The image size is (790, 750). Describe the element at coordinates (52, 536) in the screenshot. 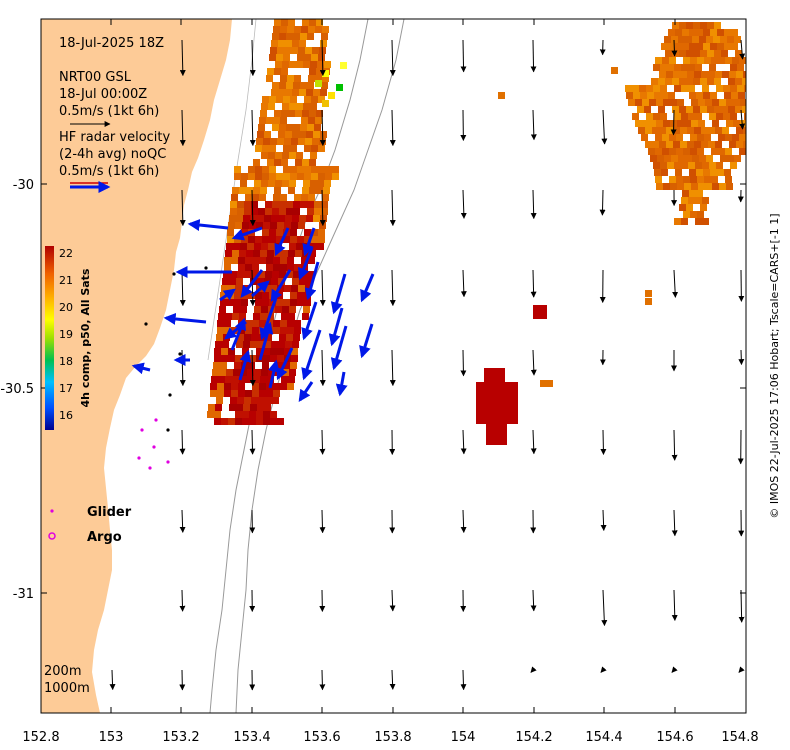

I see `argo-icon` at that location.